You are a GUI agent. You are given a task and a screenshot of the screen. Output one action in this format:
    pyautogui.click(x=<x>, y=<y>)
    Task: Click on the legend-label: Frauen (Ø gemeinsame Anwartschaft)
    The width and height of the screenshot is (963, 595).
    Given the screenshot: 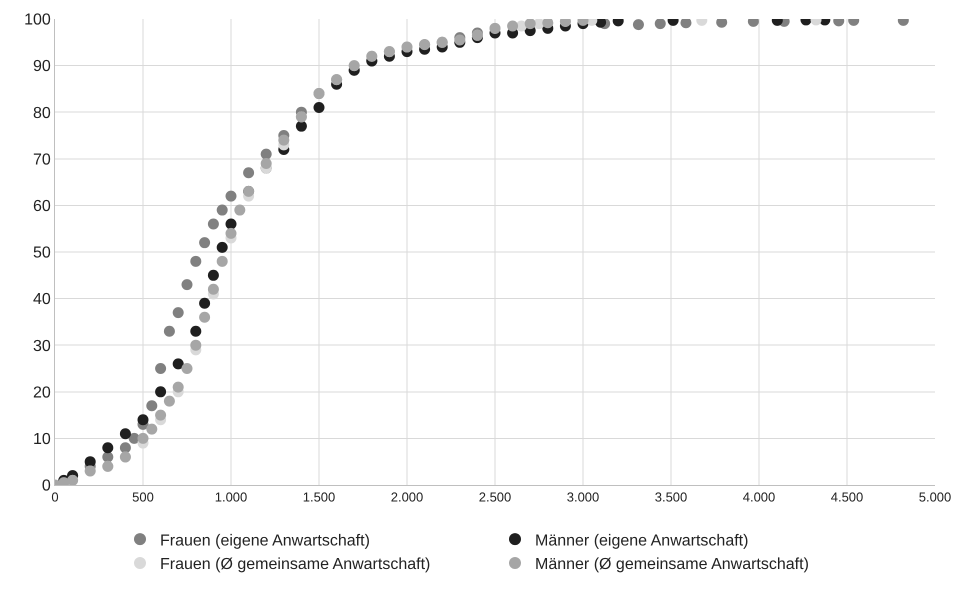 What is the action you would take?
    pyautogui.click(x=295, y=565)
    